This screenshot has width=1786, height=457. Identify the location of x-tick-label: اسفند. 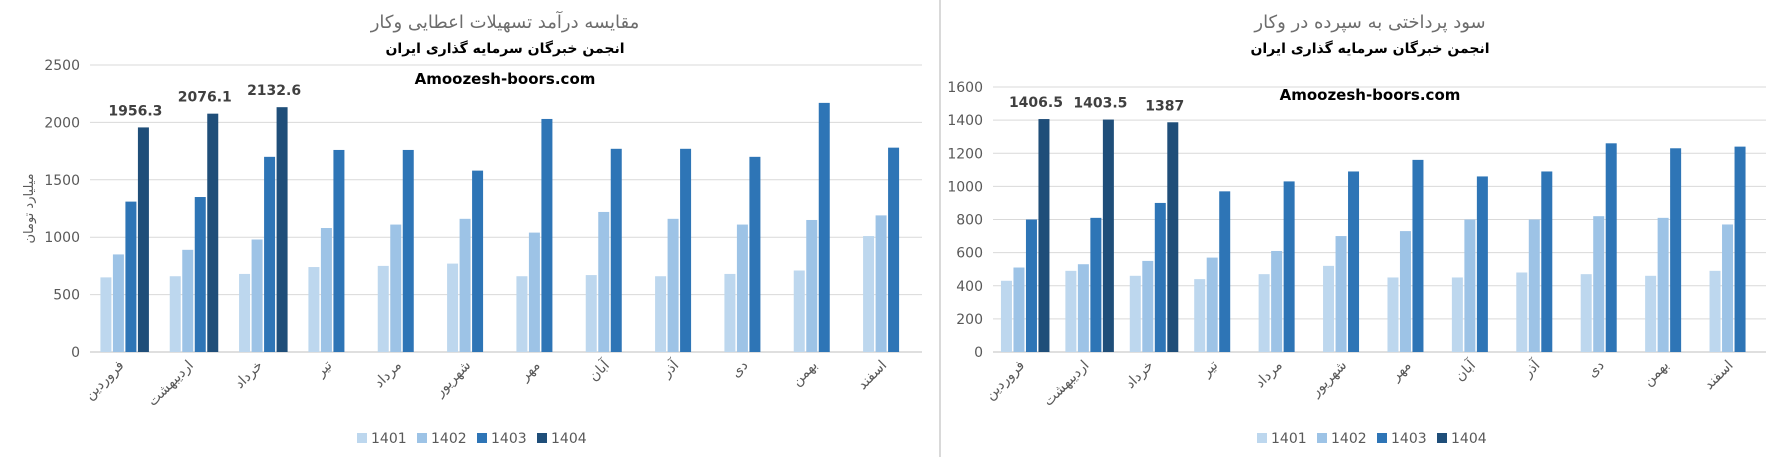
(1719, 376).